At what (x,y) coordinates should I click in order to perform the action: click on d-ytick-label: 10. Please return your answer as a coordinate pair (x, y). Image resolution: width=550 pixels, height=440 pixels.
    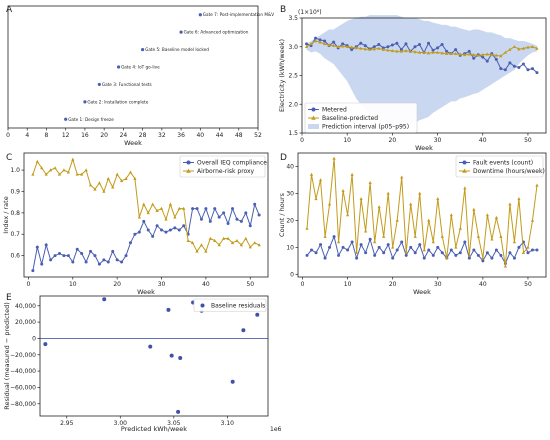
    Looking at the image, I should click on (290, 247).